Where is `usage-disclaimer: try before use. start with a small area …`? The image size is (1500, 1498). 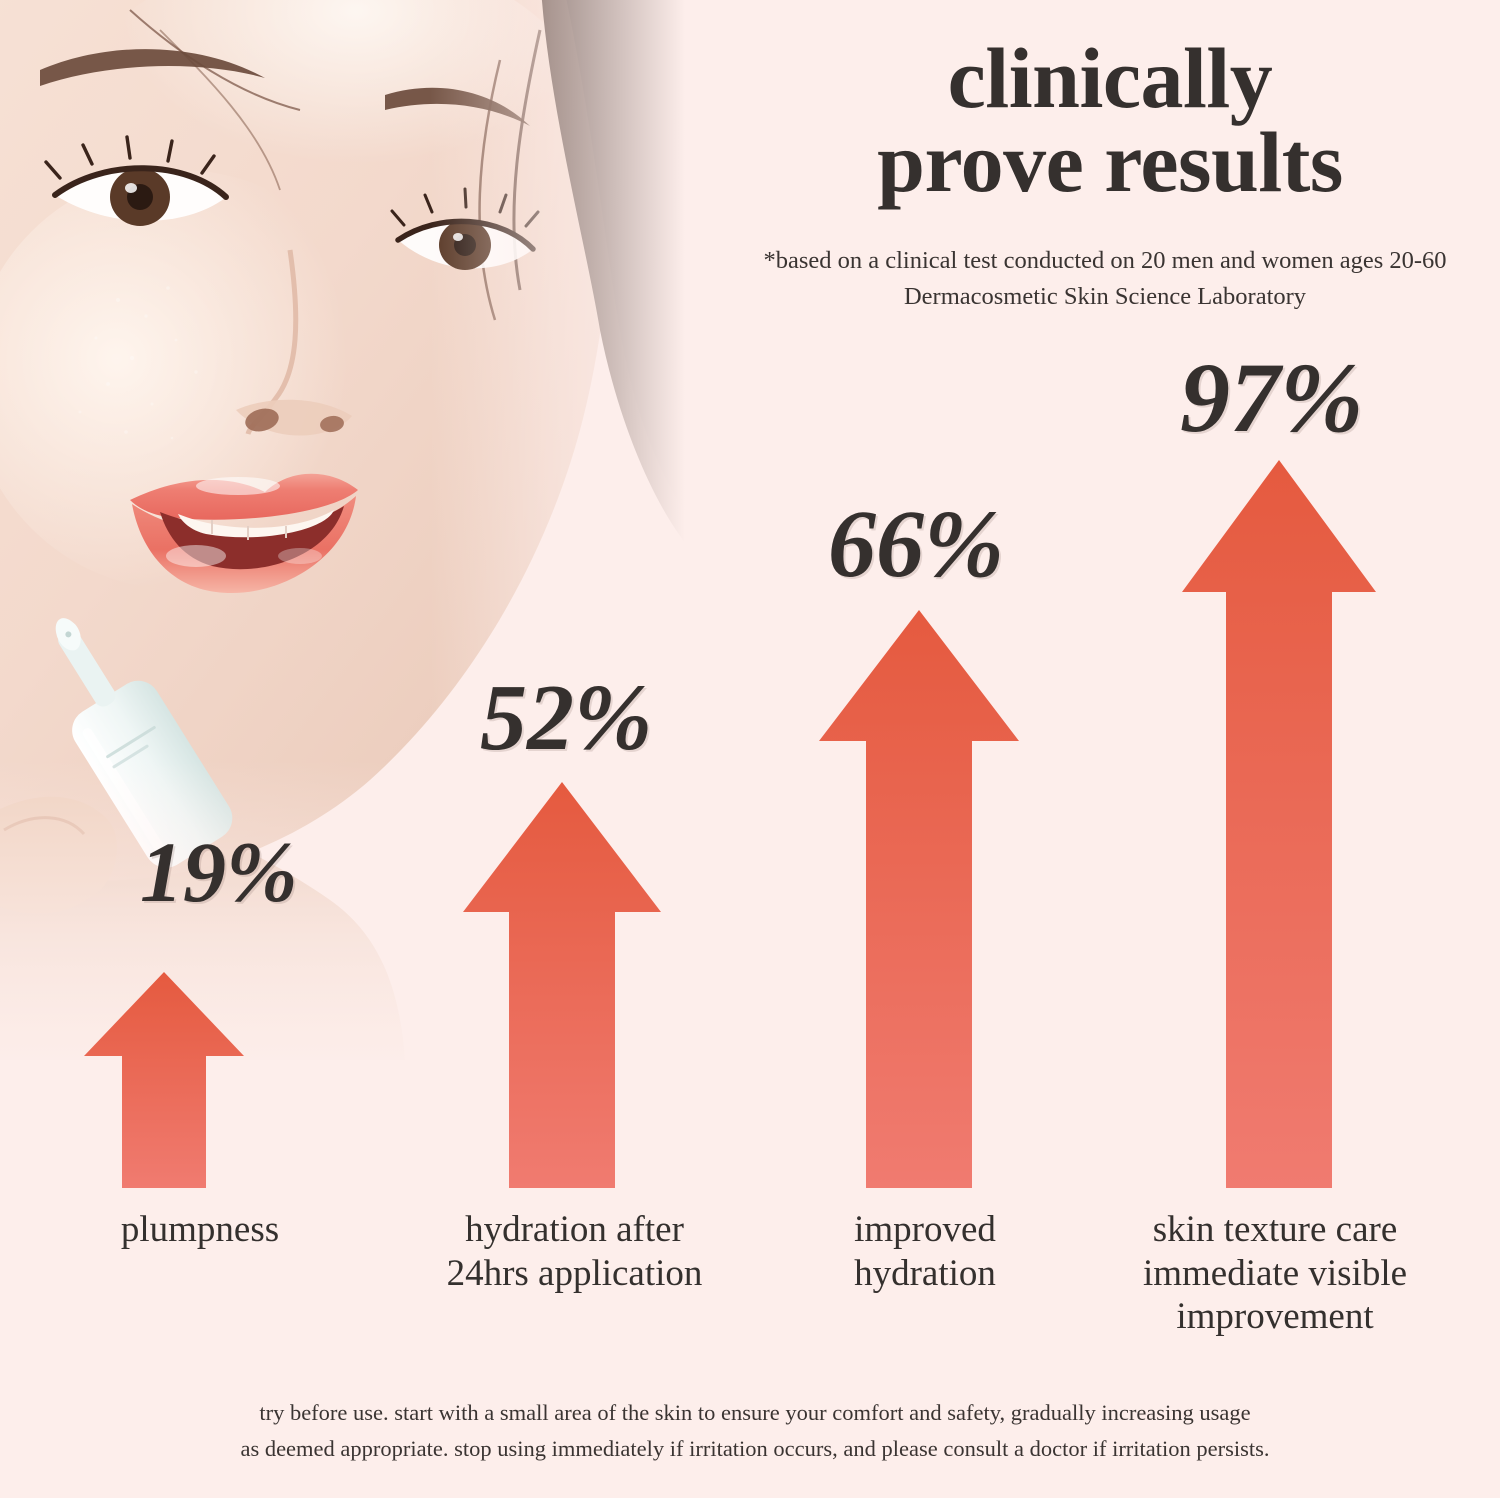
usage-disclaimer: try before use. start with a small area … is located at coordinates (755, 1431).